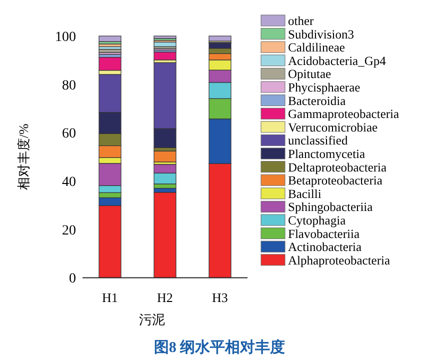  I want to click on legend-label: Actinobacteria, so click(325, 247).